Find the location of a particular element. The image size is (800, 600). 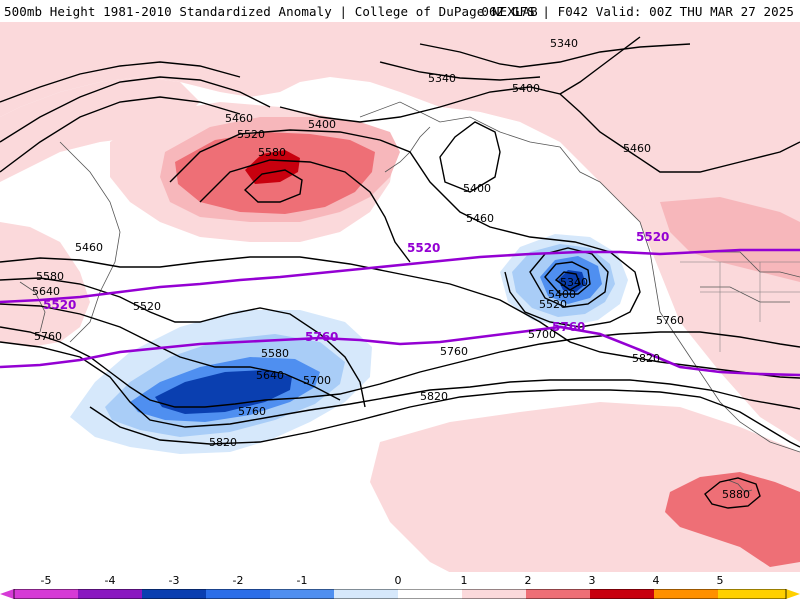

thickness-contour-labels: 5520 5520 5520 5760 5760 is located at coordinates (356, 287).